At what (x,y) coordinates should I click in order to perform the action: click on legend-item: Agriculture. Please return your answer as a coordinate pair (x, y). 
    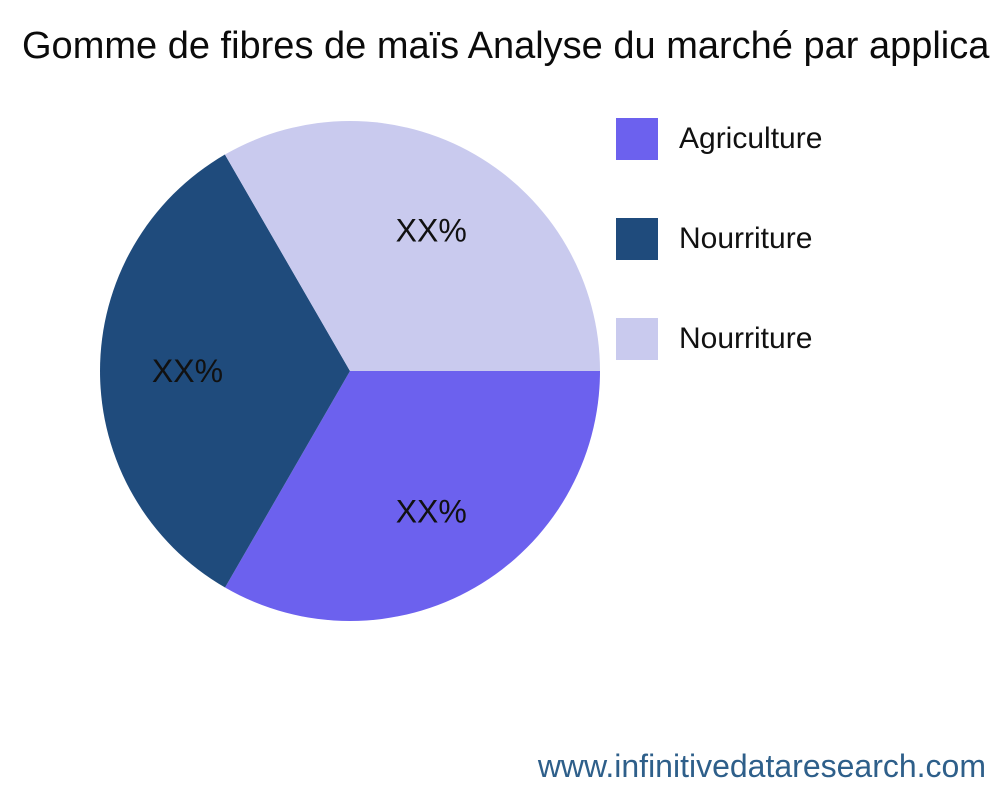
    Looking at the image, I should click on (719, 139).